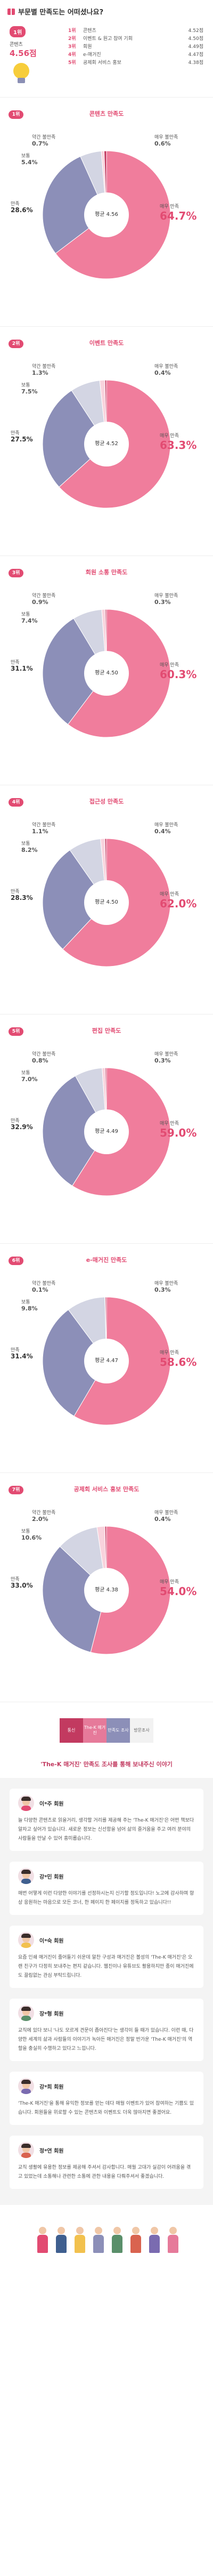 The image size is (213, 2576). I want to click on people-illustration, so click(106, 2234).